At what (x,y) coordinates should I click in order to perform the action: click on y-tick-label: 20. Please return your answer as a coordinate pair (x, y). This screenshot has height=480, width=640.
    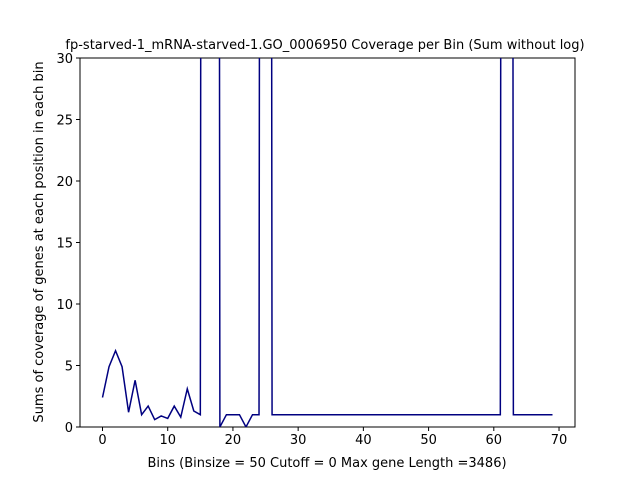
    Looking at the image, I should click on (64, 182).